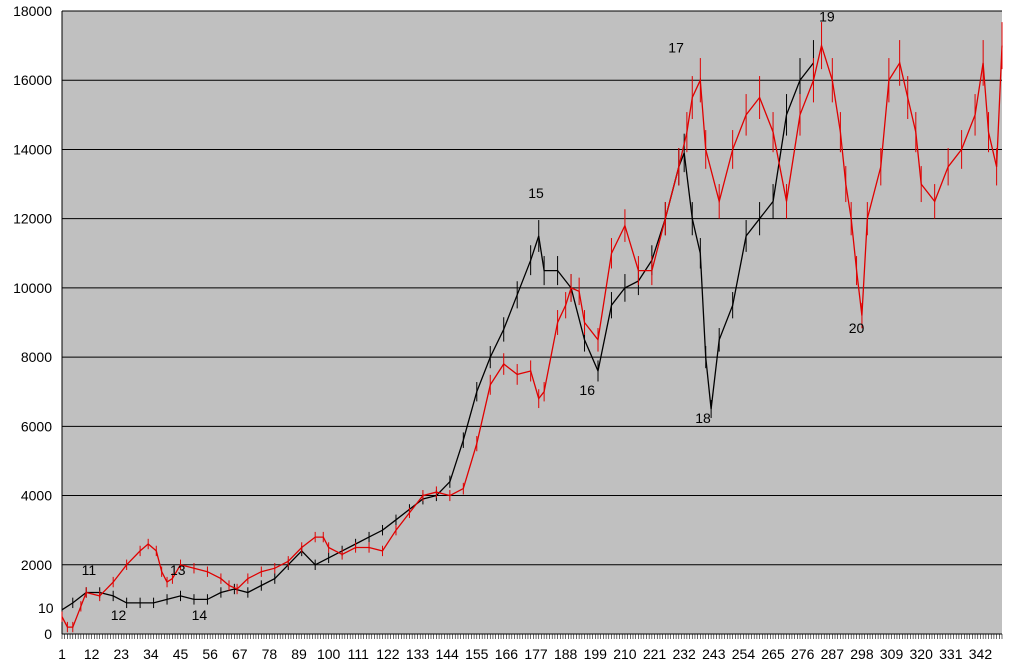  Describe the element at coordinates (827, 16) in the screenshot. I see `annotation-label: 19` at that location.